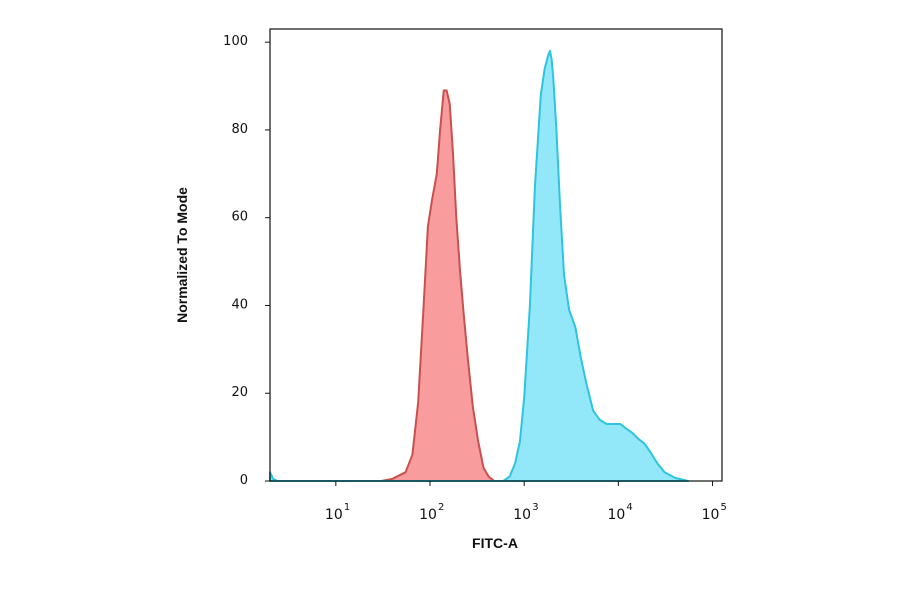 This screenshot has width=900, height=594. What do you see at coordinates (235, 41) in the screenshot?
I see `y-tick-label: 100` at bounding box center [235, 41].